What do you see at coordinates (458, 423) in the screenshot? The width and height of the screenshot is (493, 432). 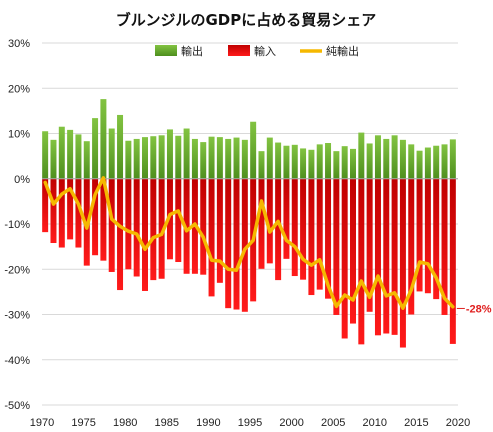 I see `x-tick-label: 2020` at bounding box center [458, 423].